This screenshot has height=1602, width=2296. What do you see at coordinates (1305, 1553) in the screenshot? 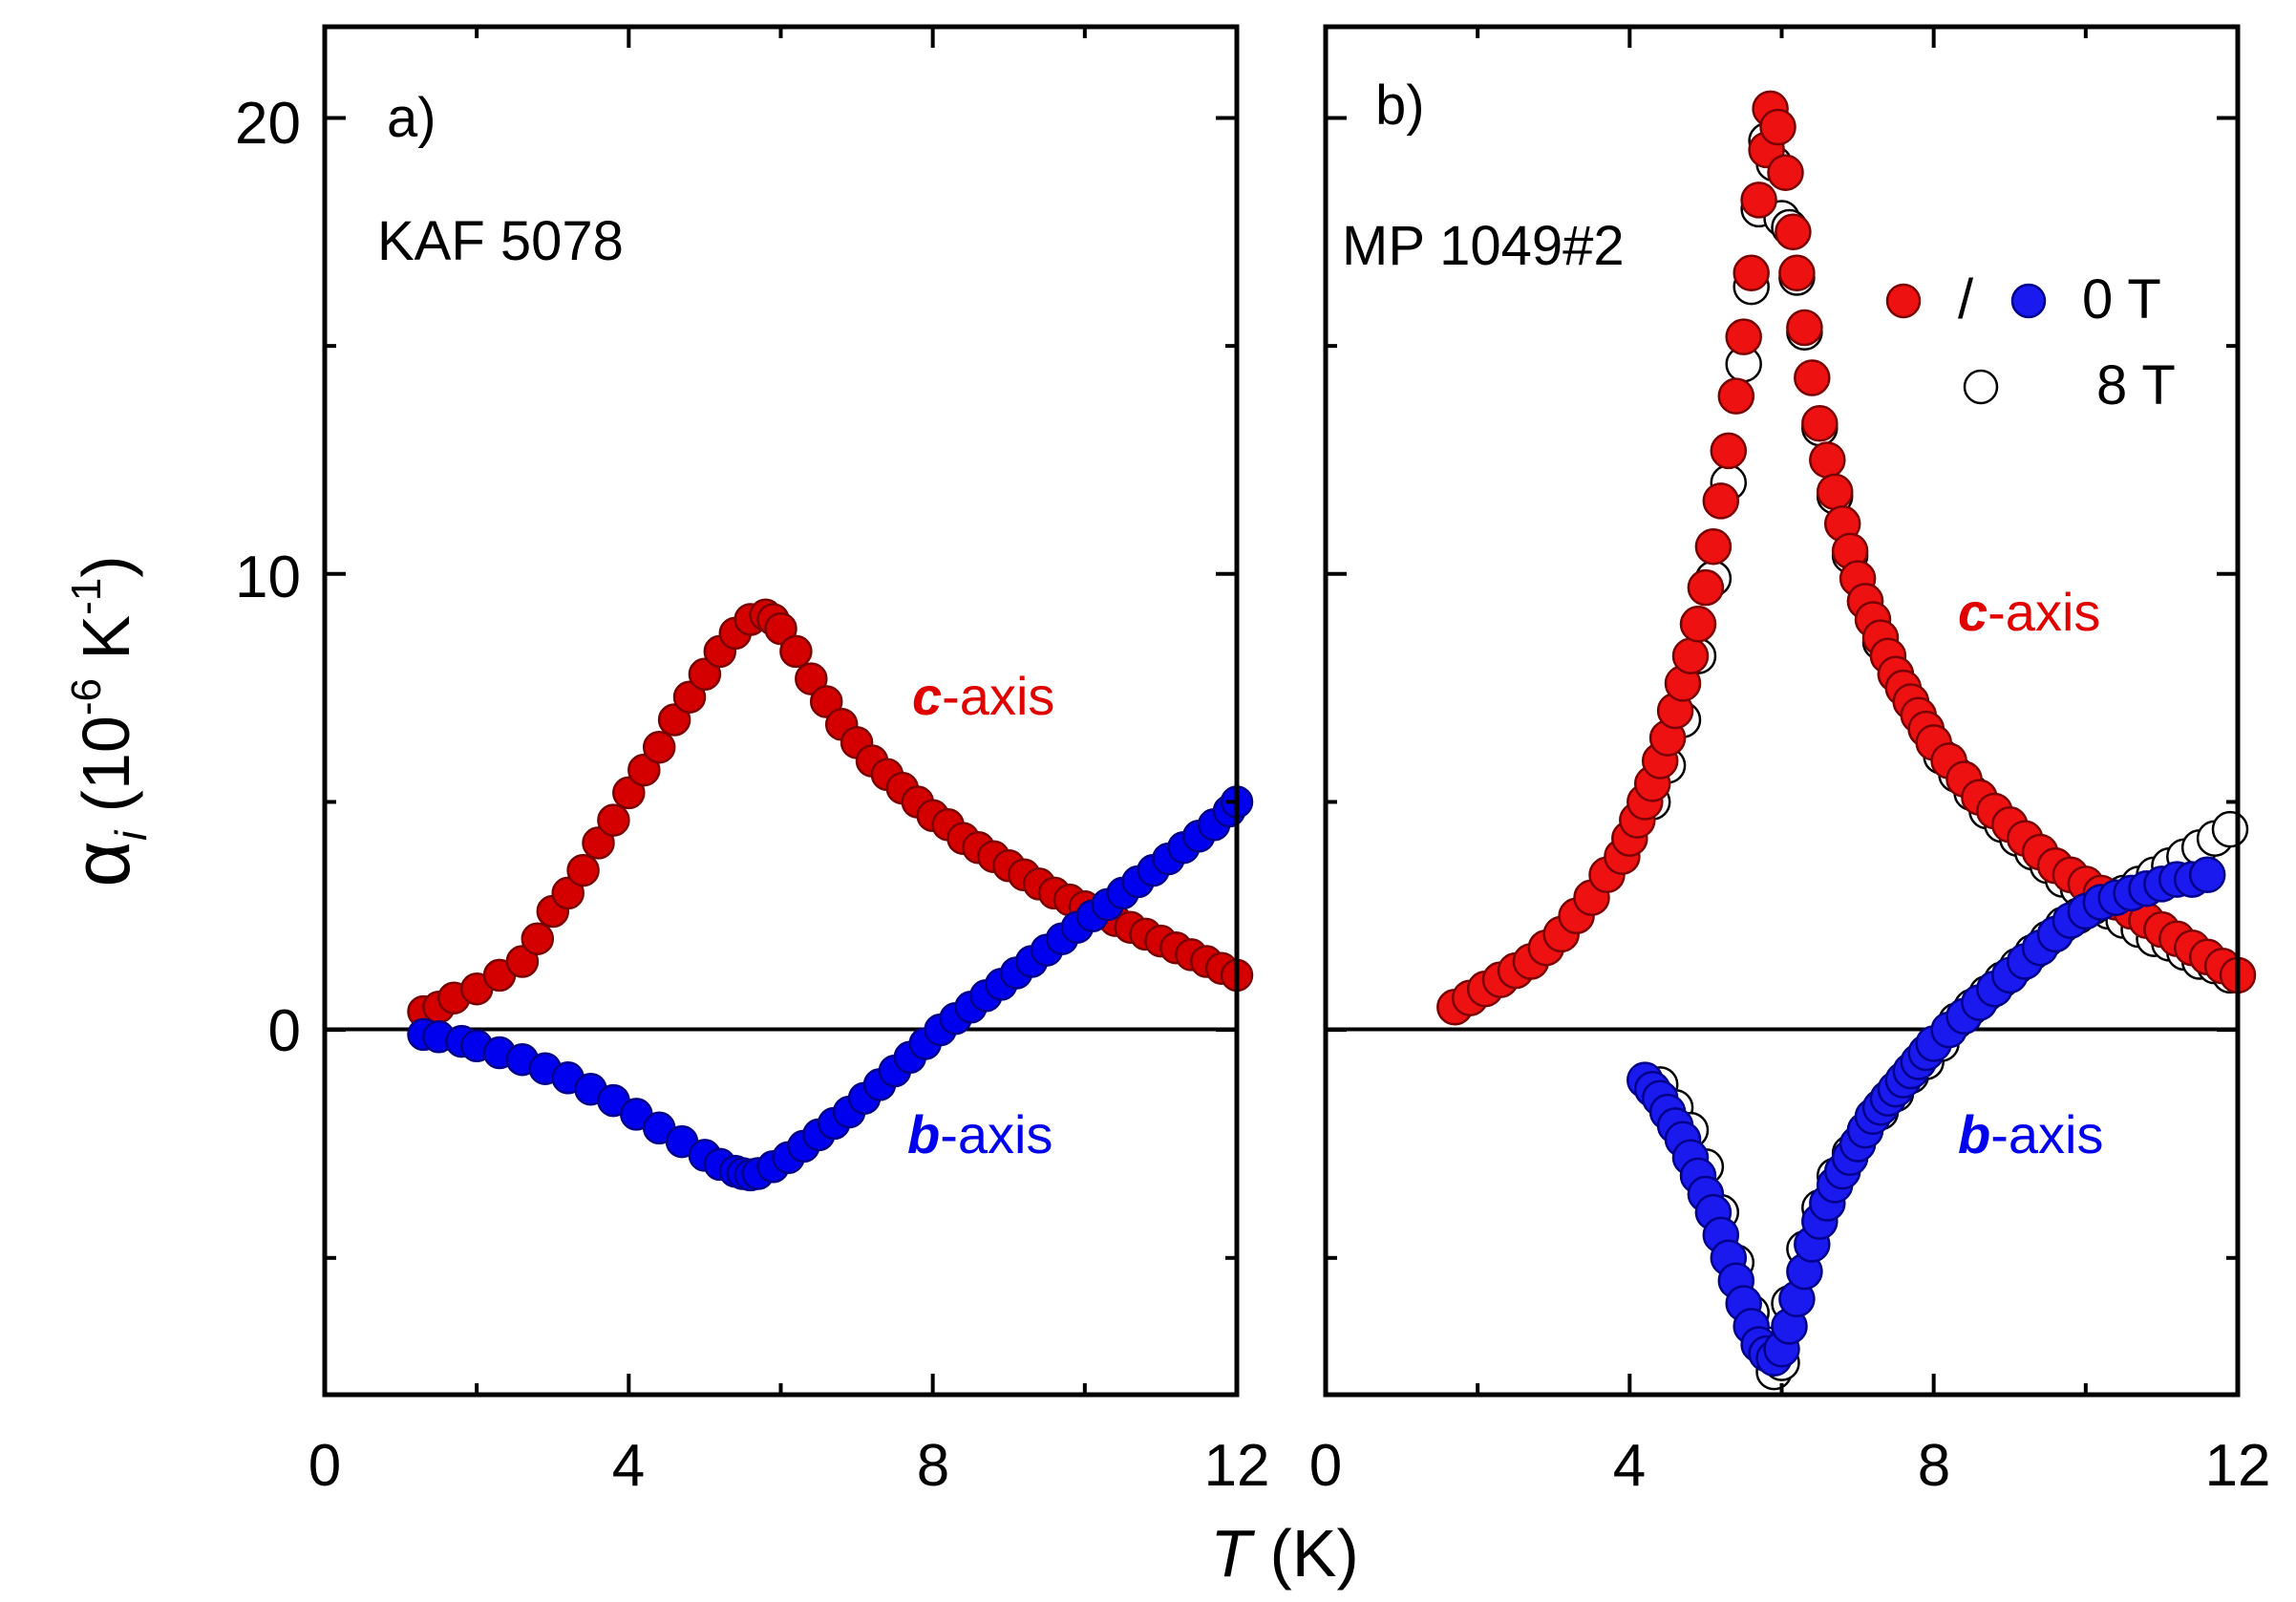
I see `x-axis-title-unit: (K)` at bounding box center [1305, 1553].